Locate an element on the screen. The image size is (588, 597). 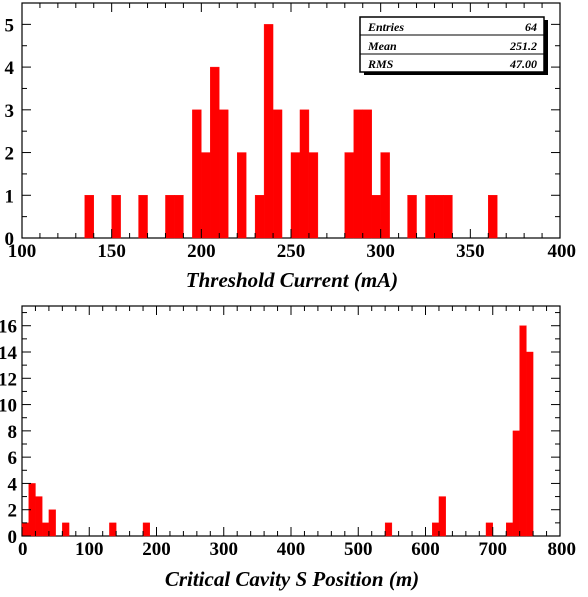
y-tick-label: 12 is located at coordinates (8, 379).